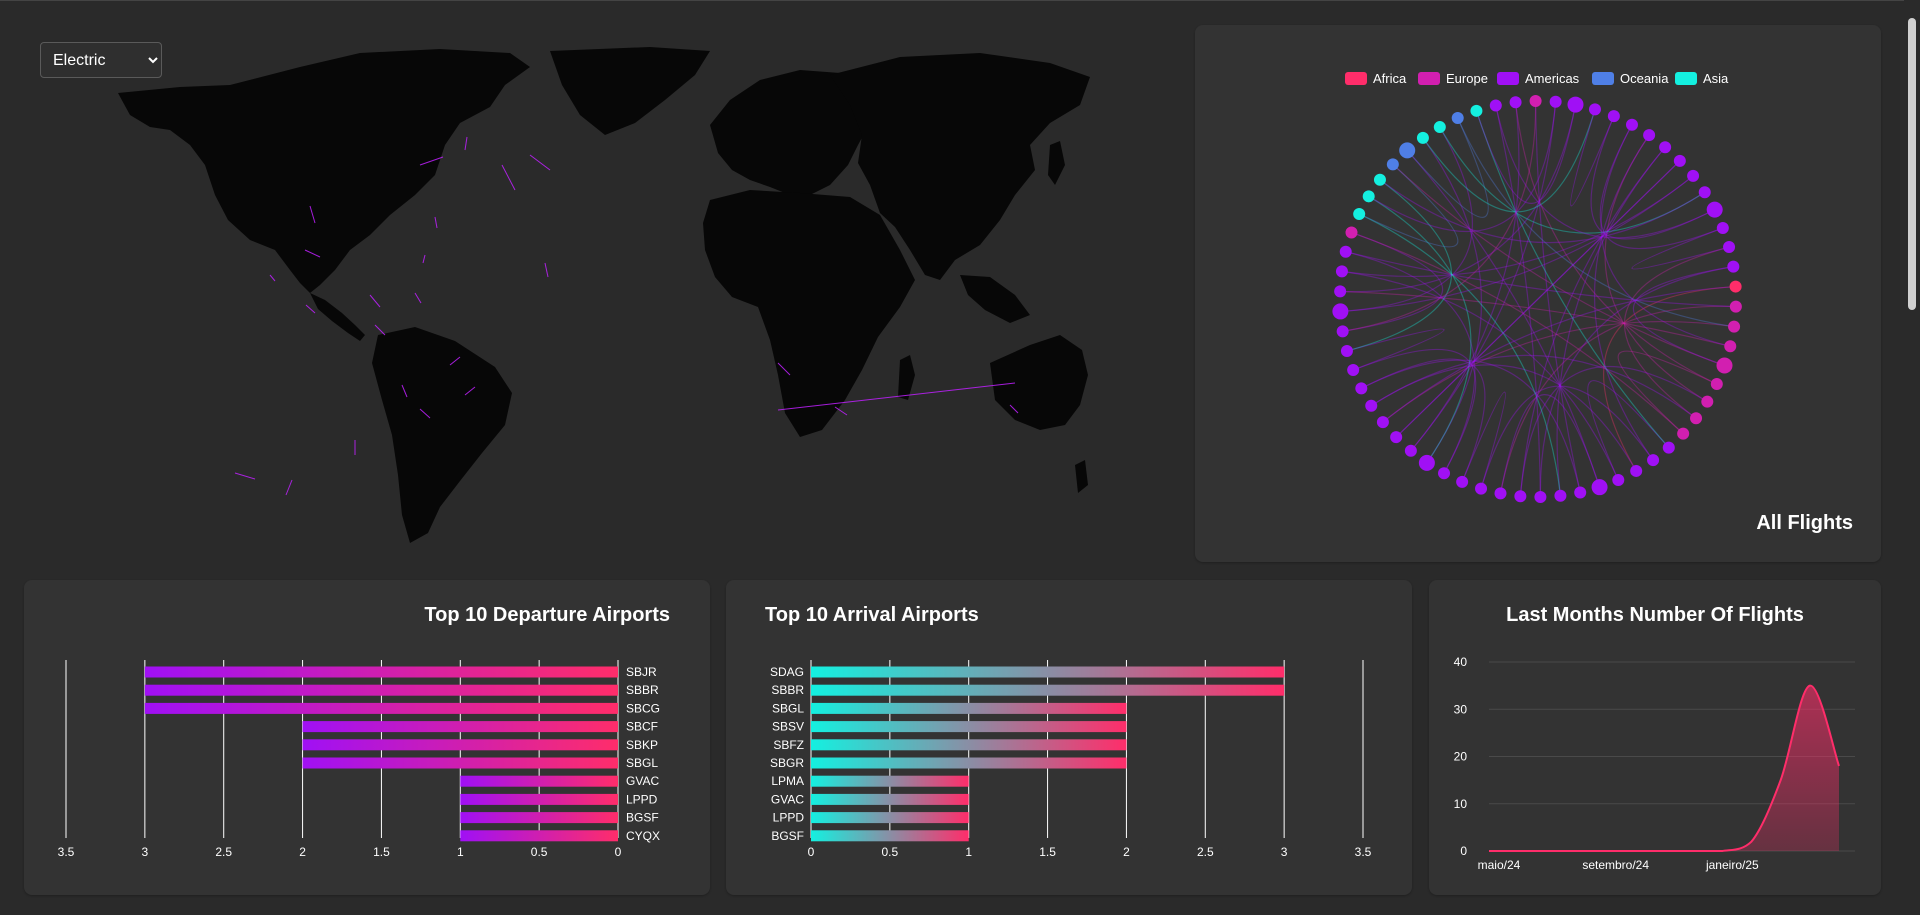 The width and height of the screenshot is (1920, 915). Describe the element at coordinates (381, 690) in the screenshot. I see `bar-SBBR` at that location.